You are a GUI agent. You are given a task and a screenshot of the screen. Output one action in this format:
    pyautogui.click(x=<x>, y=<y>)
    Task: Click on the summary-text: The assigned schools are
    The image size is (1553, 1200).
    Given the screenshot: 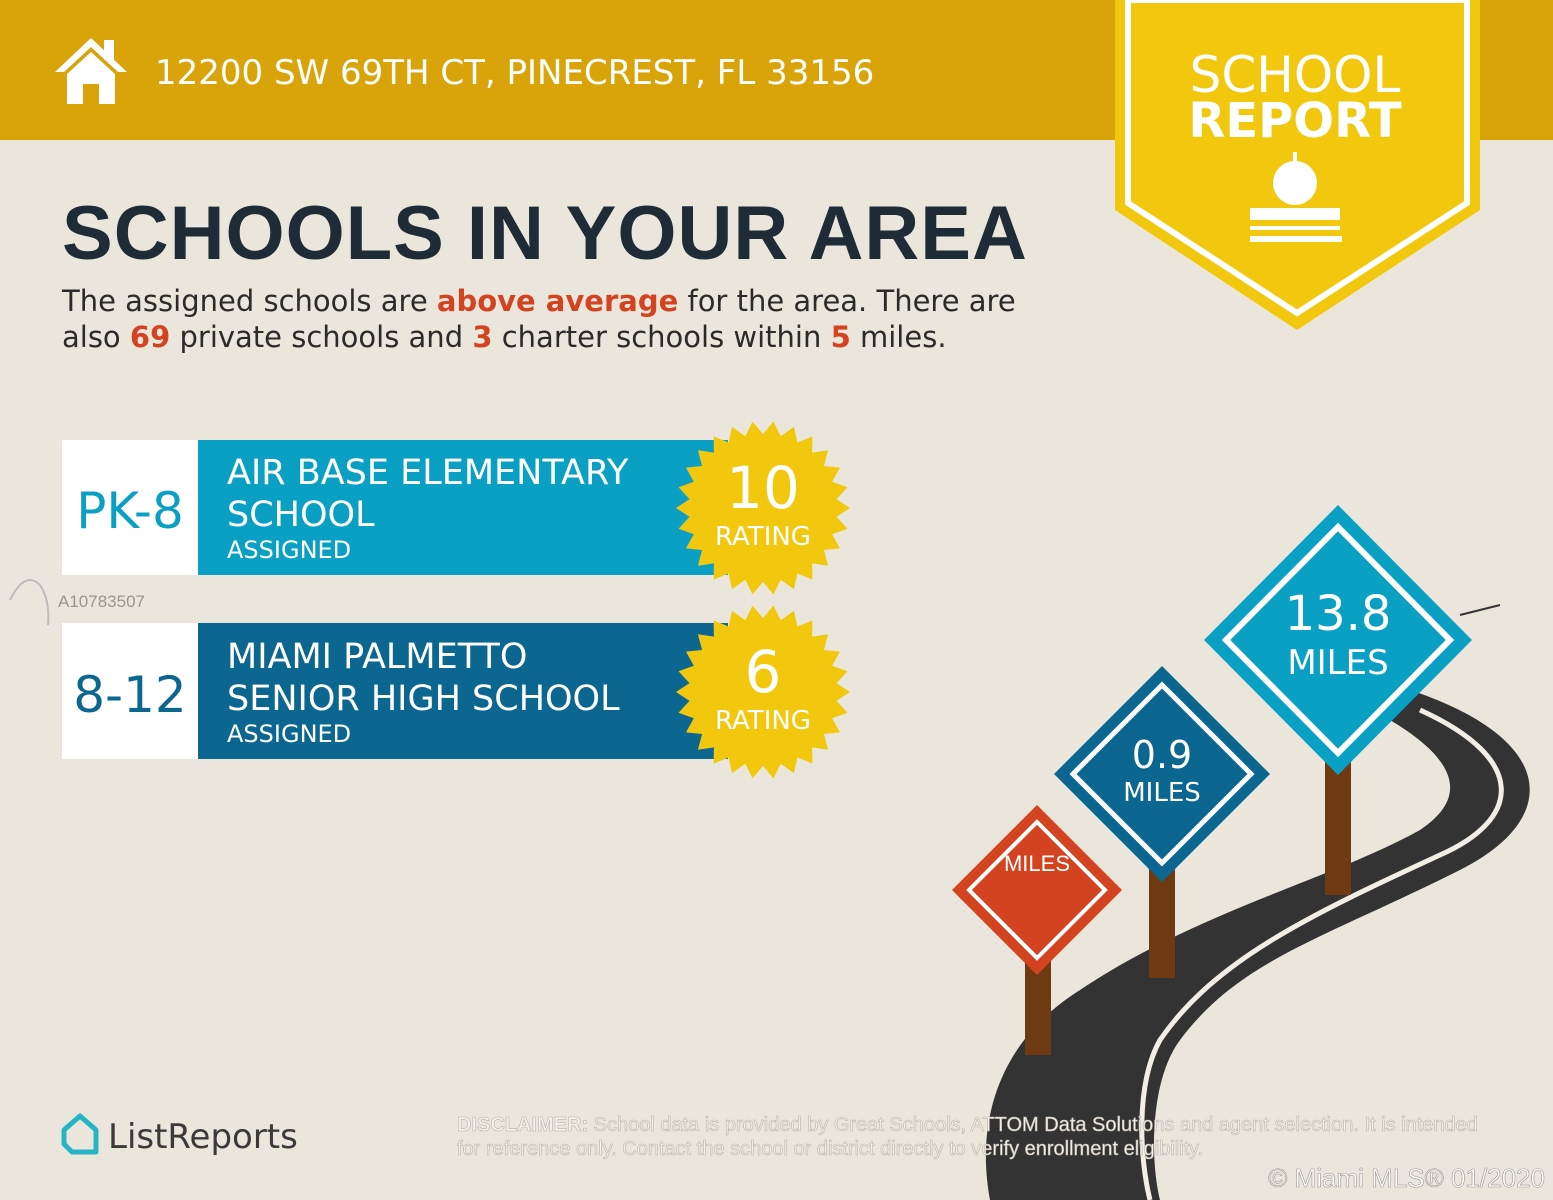 What is the action you would take?
    pyautogui.click(x=249, y=301)
    